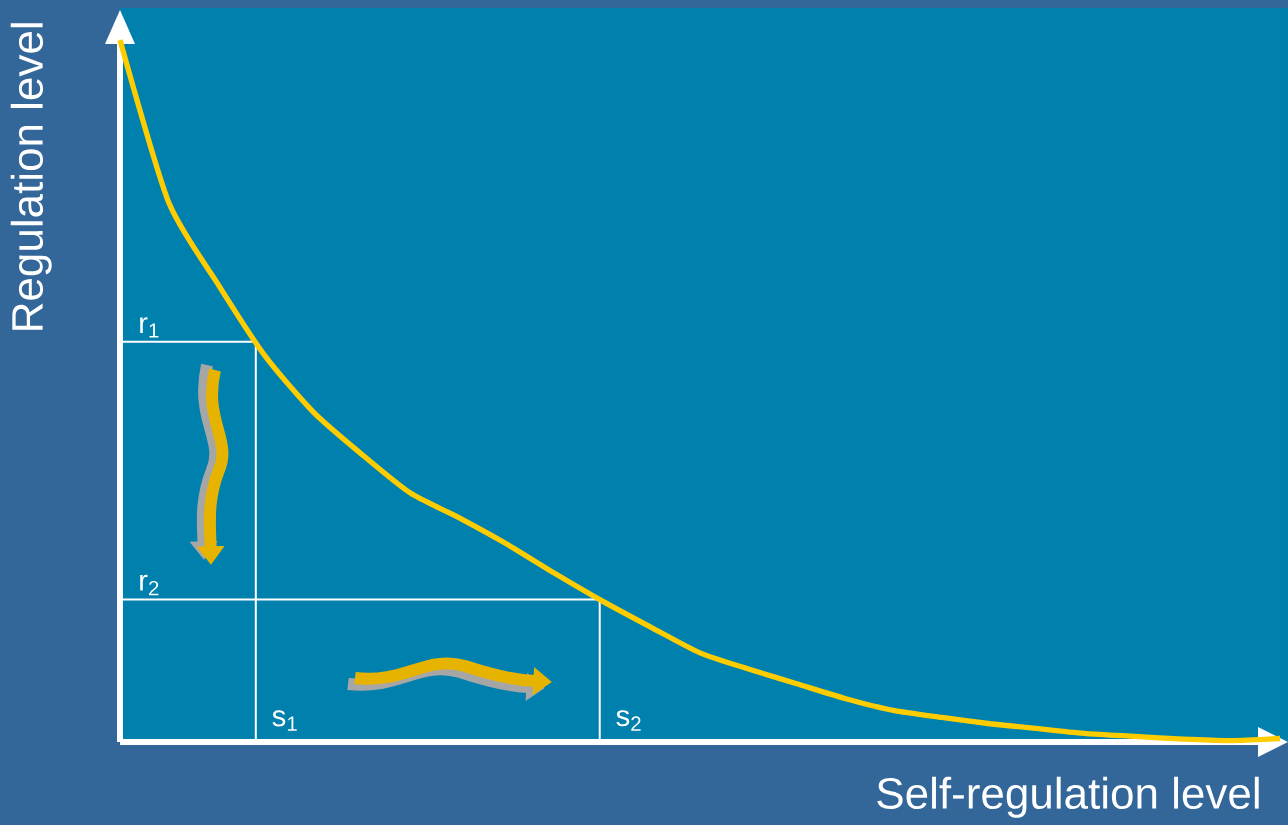 The height and width of the screenshot is (825, 1288). I want to click on annotation: s$_{1}$, so click(284, 720).